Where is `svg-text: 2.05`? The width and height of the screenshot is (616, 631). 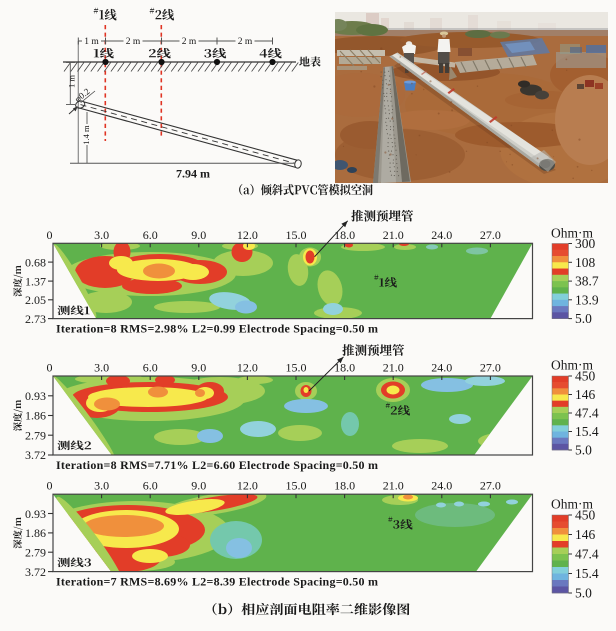 svg-text: 2.05 is located at coordinates (35, 300).